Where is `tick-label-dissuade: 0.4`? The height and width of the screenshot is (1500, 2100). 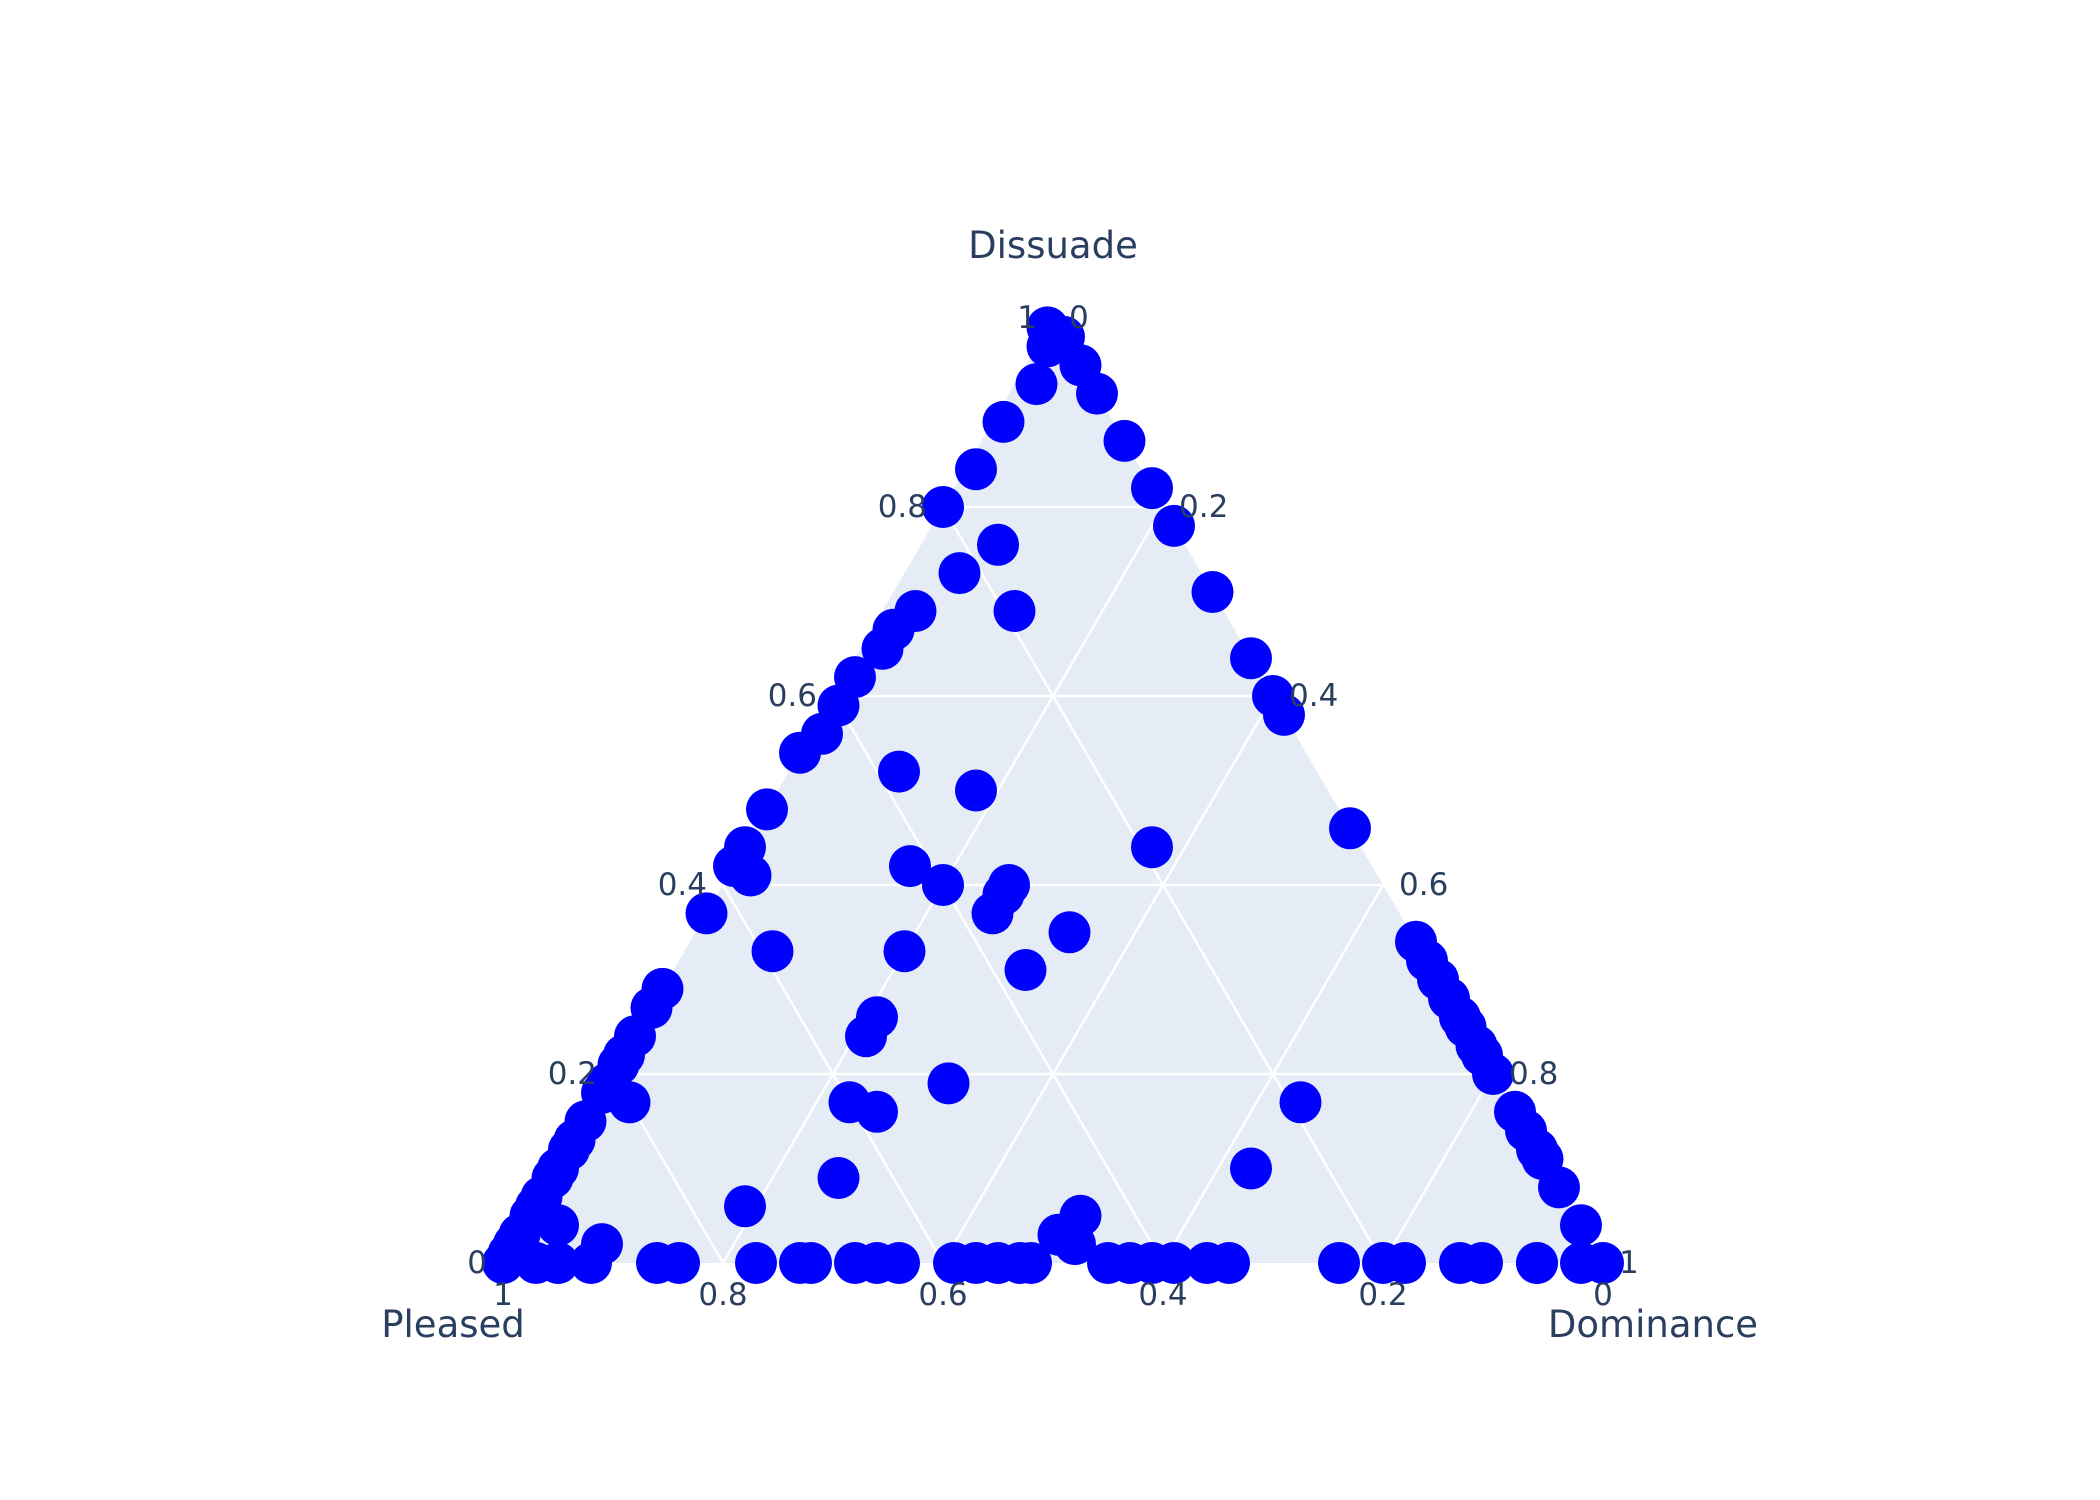
tick-label-dissuade: 0.4 is located at coordinates (682, 885).